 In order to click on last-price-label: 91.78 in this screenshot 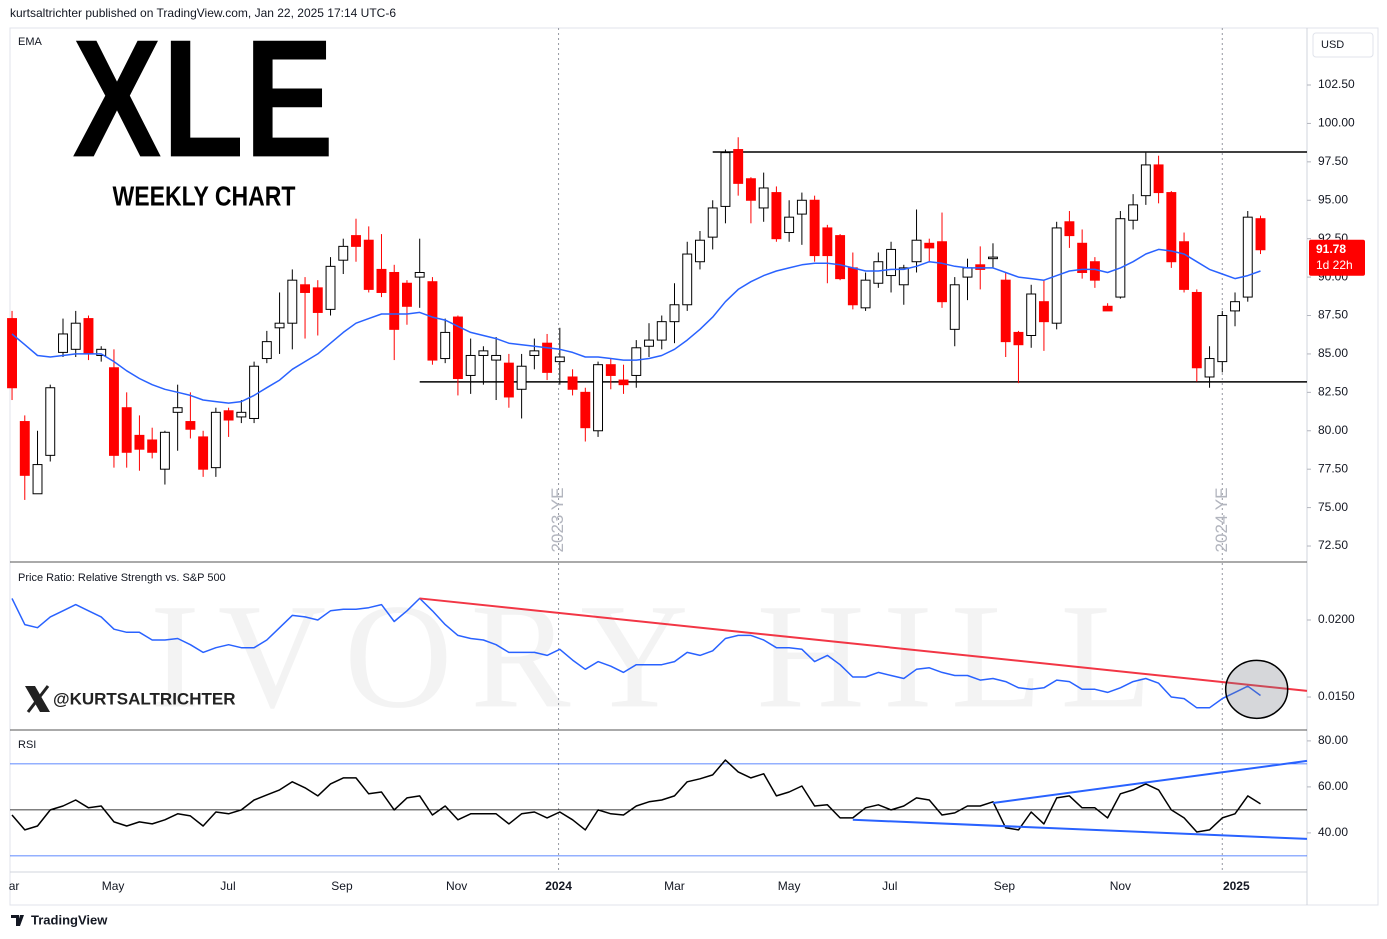, I will do `click(1331, 249)`.